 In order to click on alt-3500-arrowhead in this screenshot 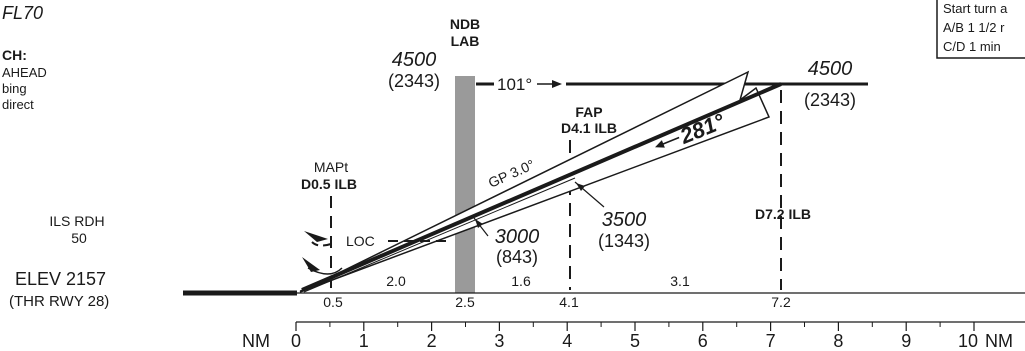, I will do `click(580, 187)`.